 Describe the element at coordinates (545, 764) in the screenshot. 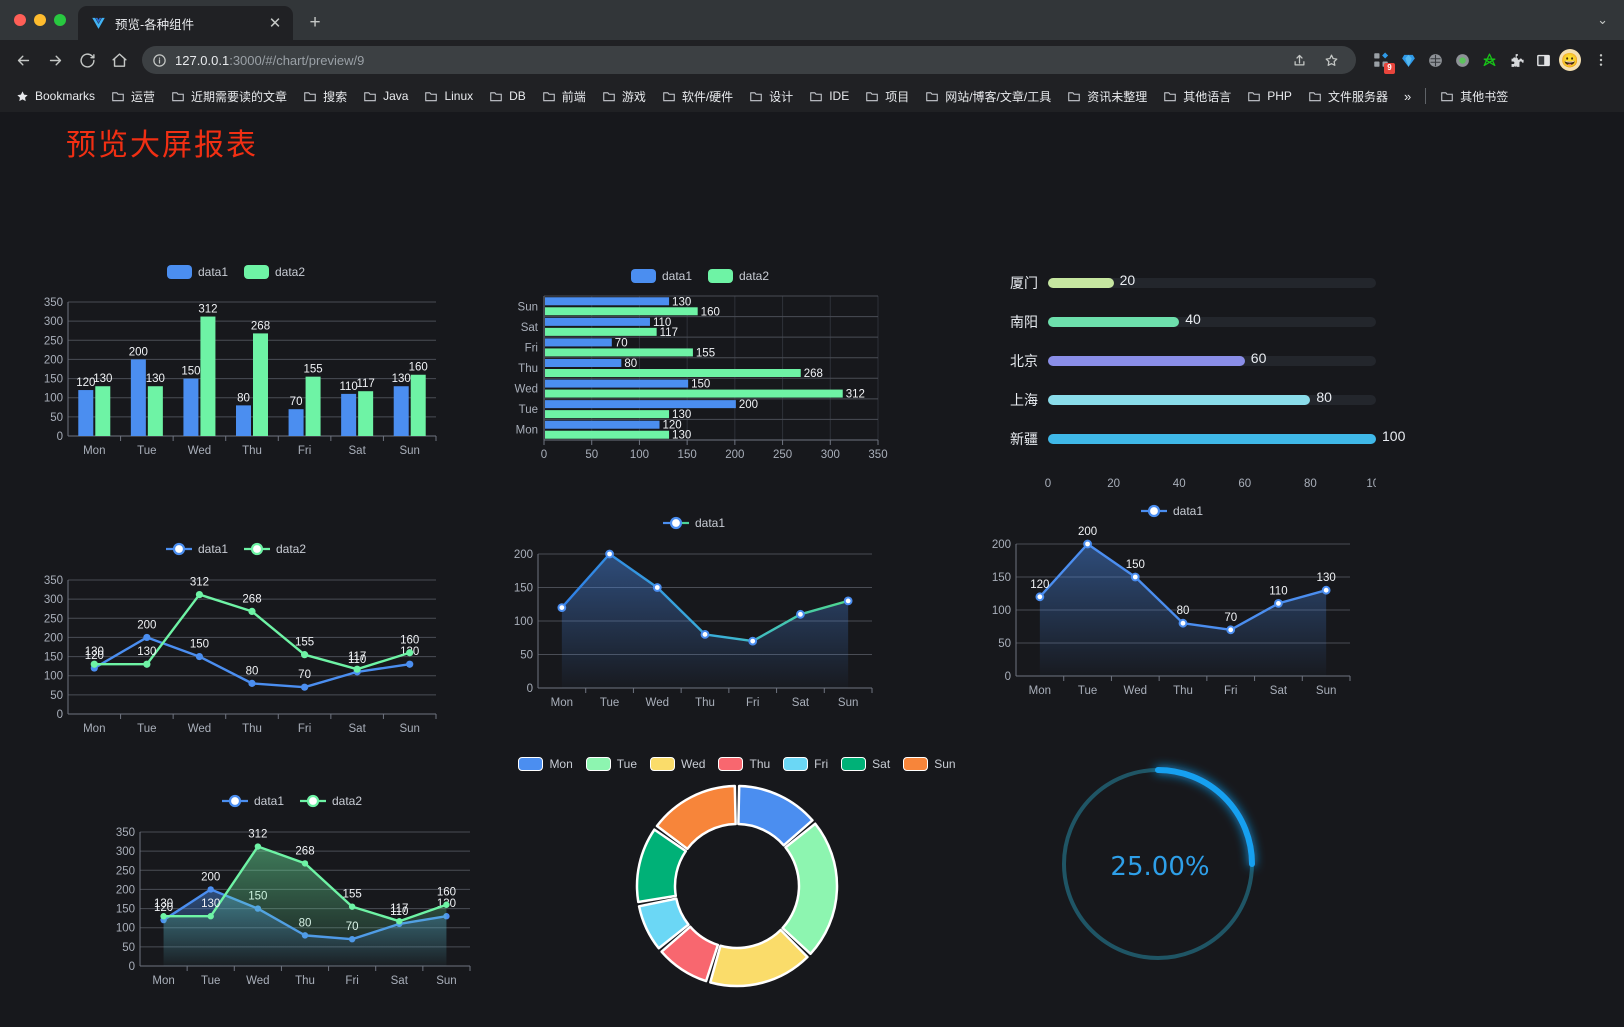

I see `legend-item-mon: Mon` at that location.